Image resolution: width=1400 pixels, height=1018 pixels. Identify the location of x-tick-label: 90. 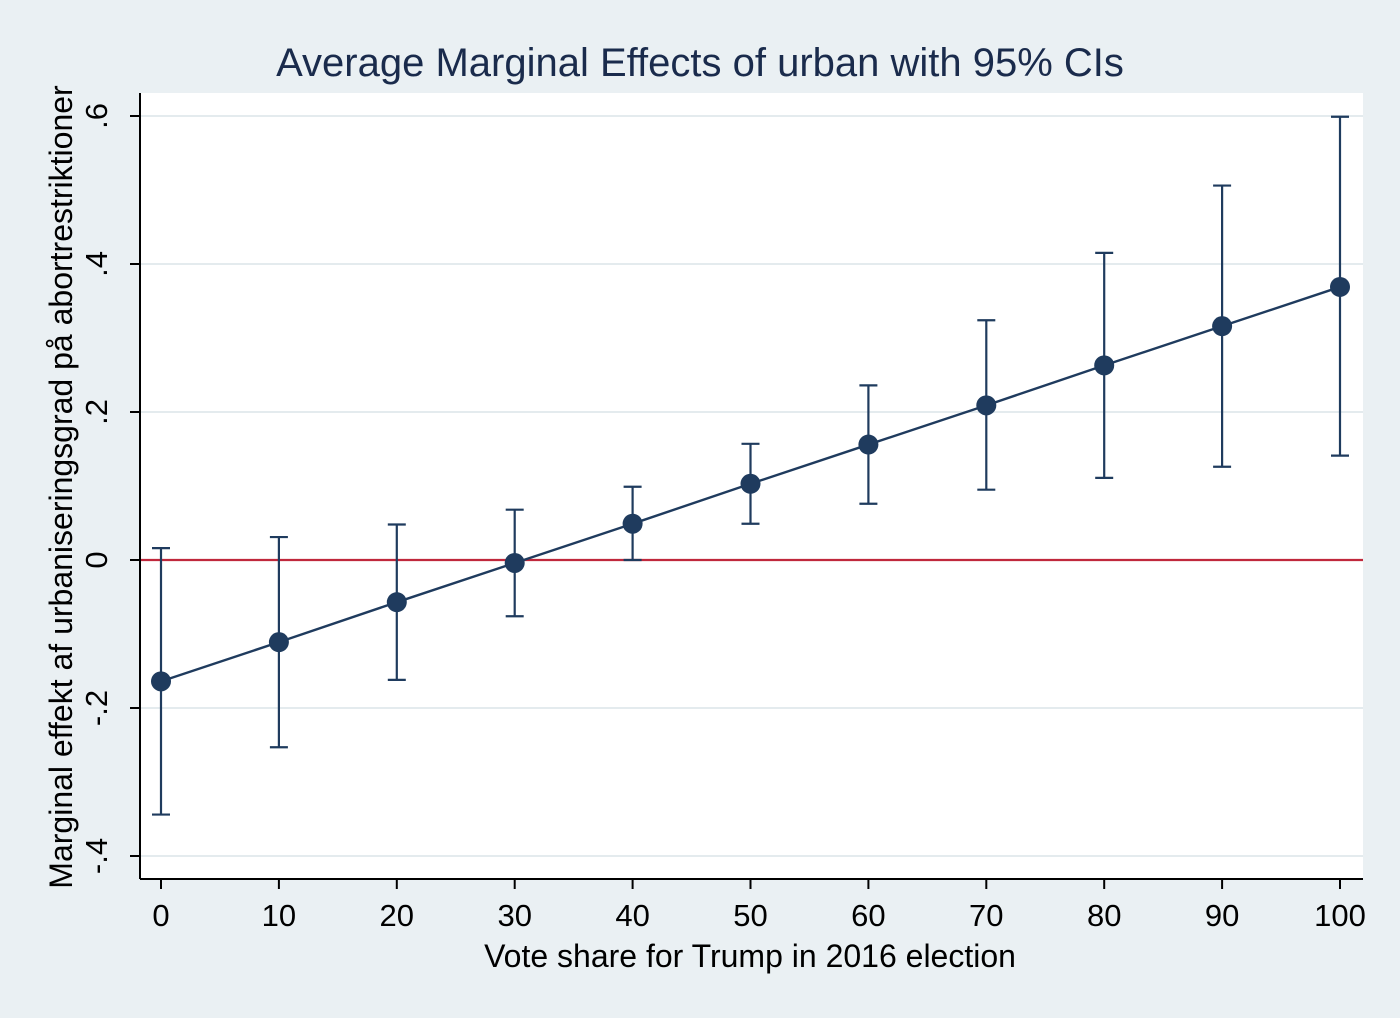
(1222, 915).